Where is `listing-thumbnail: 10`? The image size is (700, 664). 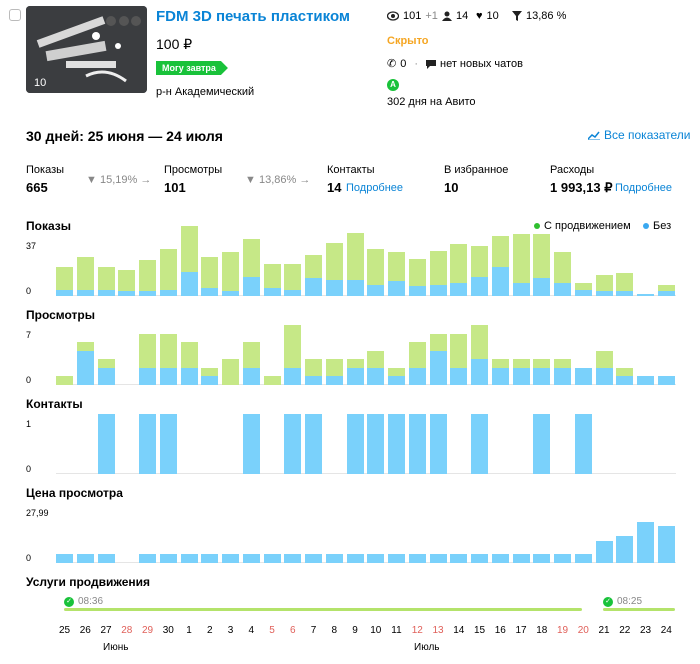 listing-thumbnail: 10 is located at coordinates (86, 49).